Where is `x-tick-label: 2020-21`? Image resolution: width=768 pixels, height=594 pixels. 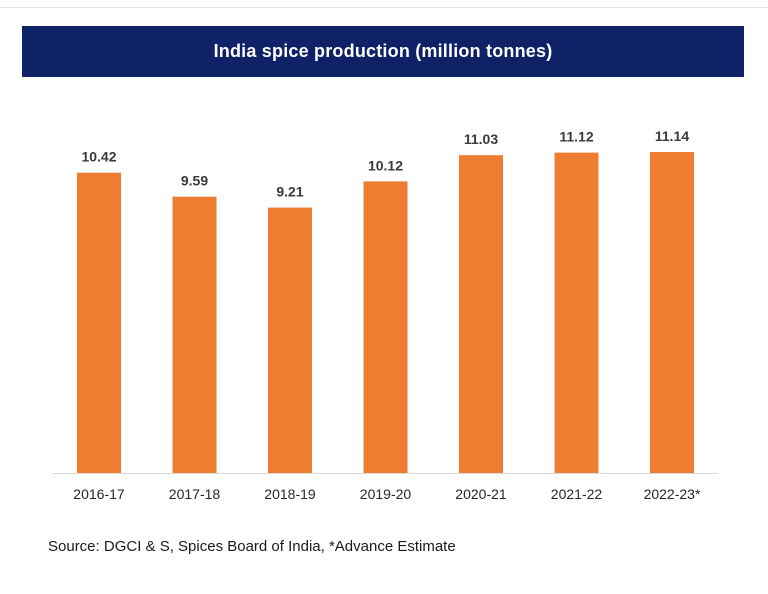
x-tick-label: 2020-21 is located at coordinates (481, 494).